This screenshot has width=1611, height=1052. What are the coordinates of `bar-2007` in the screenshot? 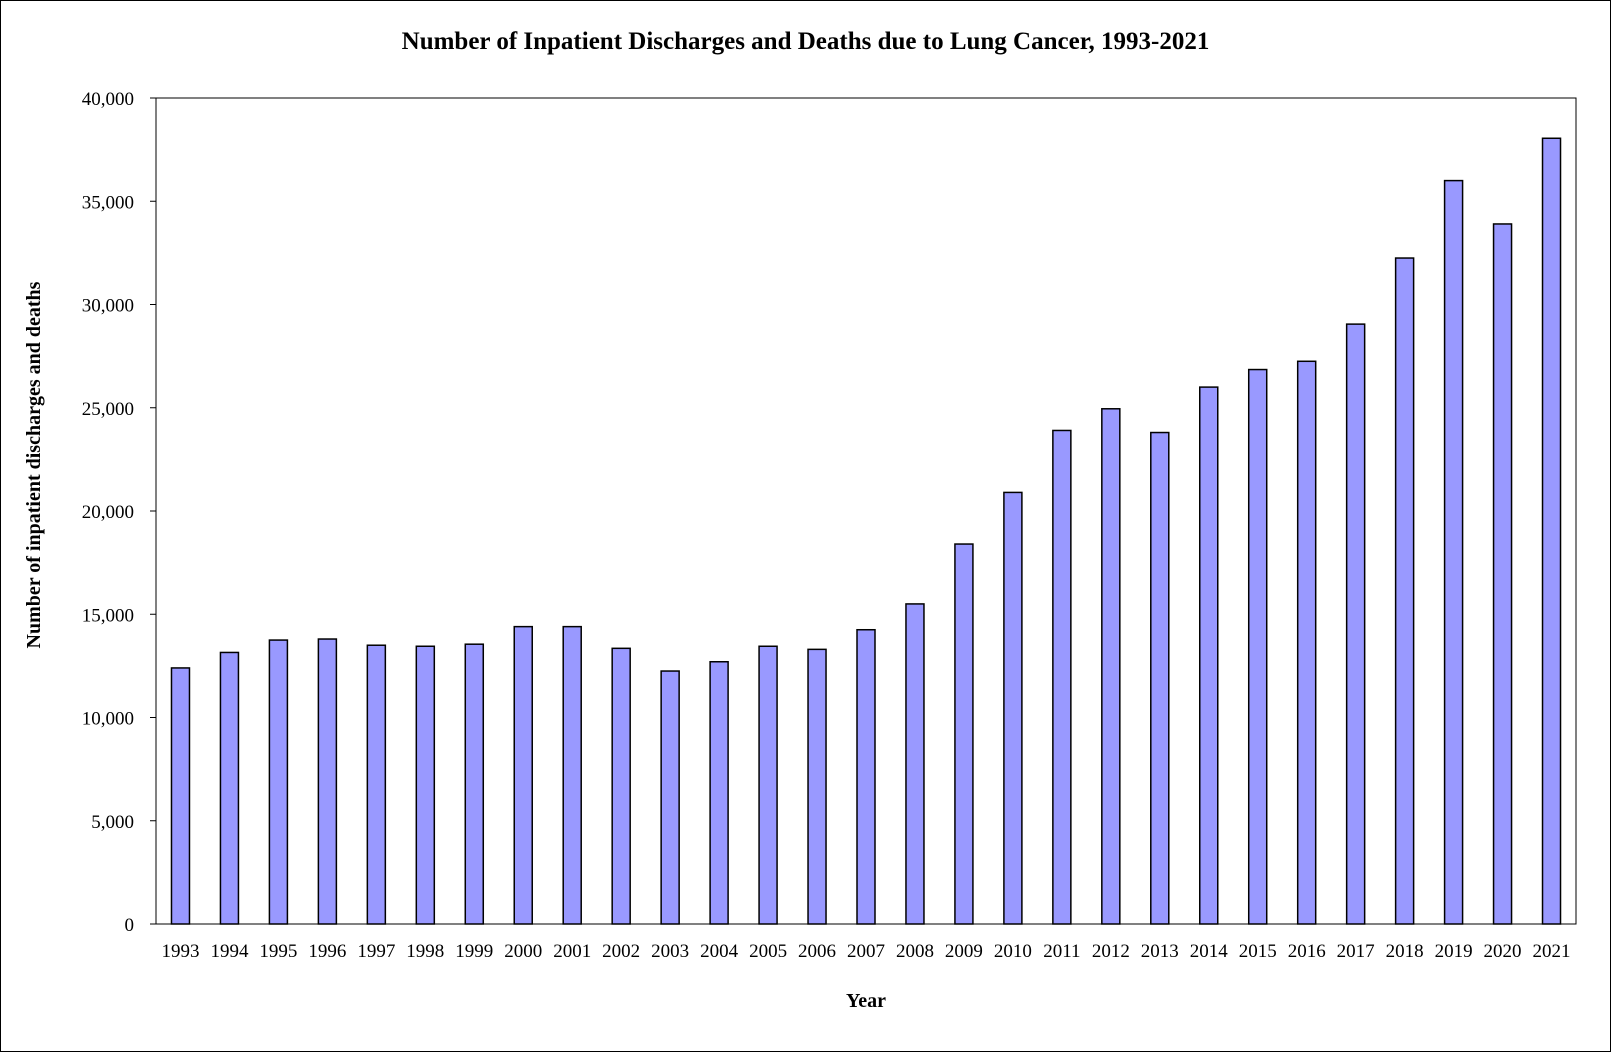 It's located at (866, 776).